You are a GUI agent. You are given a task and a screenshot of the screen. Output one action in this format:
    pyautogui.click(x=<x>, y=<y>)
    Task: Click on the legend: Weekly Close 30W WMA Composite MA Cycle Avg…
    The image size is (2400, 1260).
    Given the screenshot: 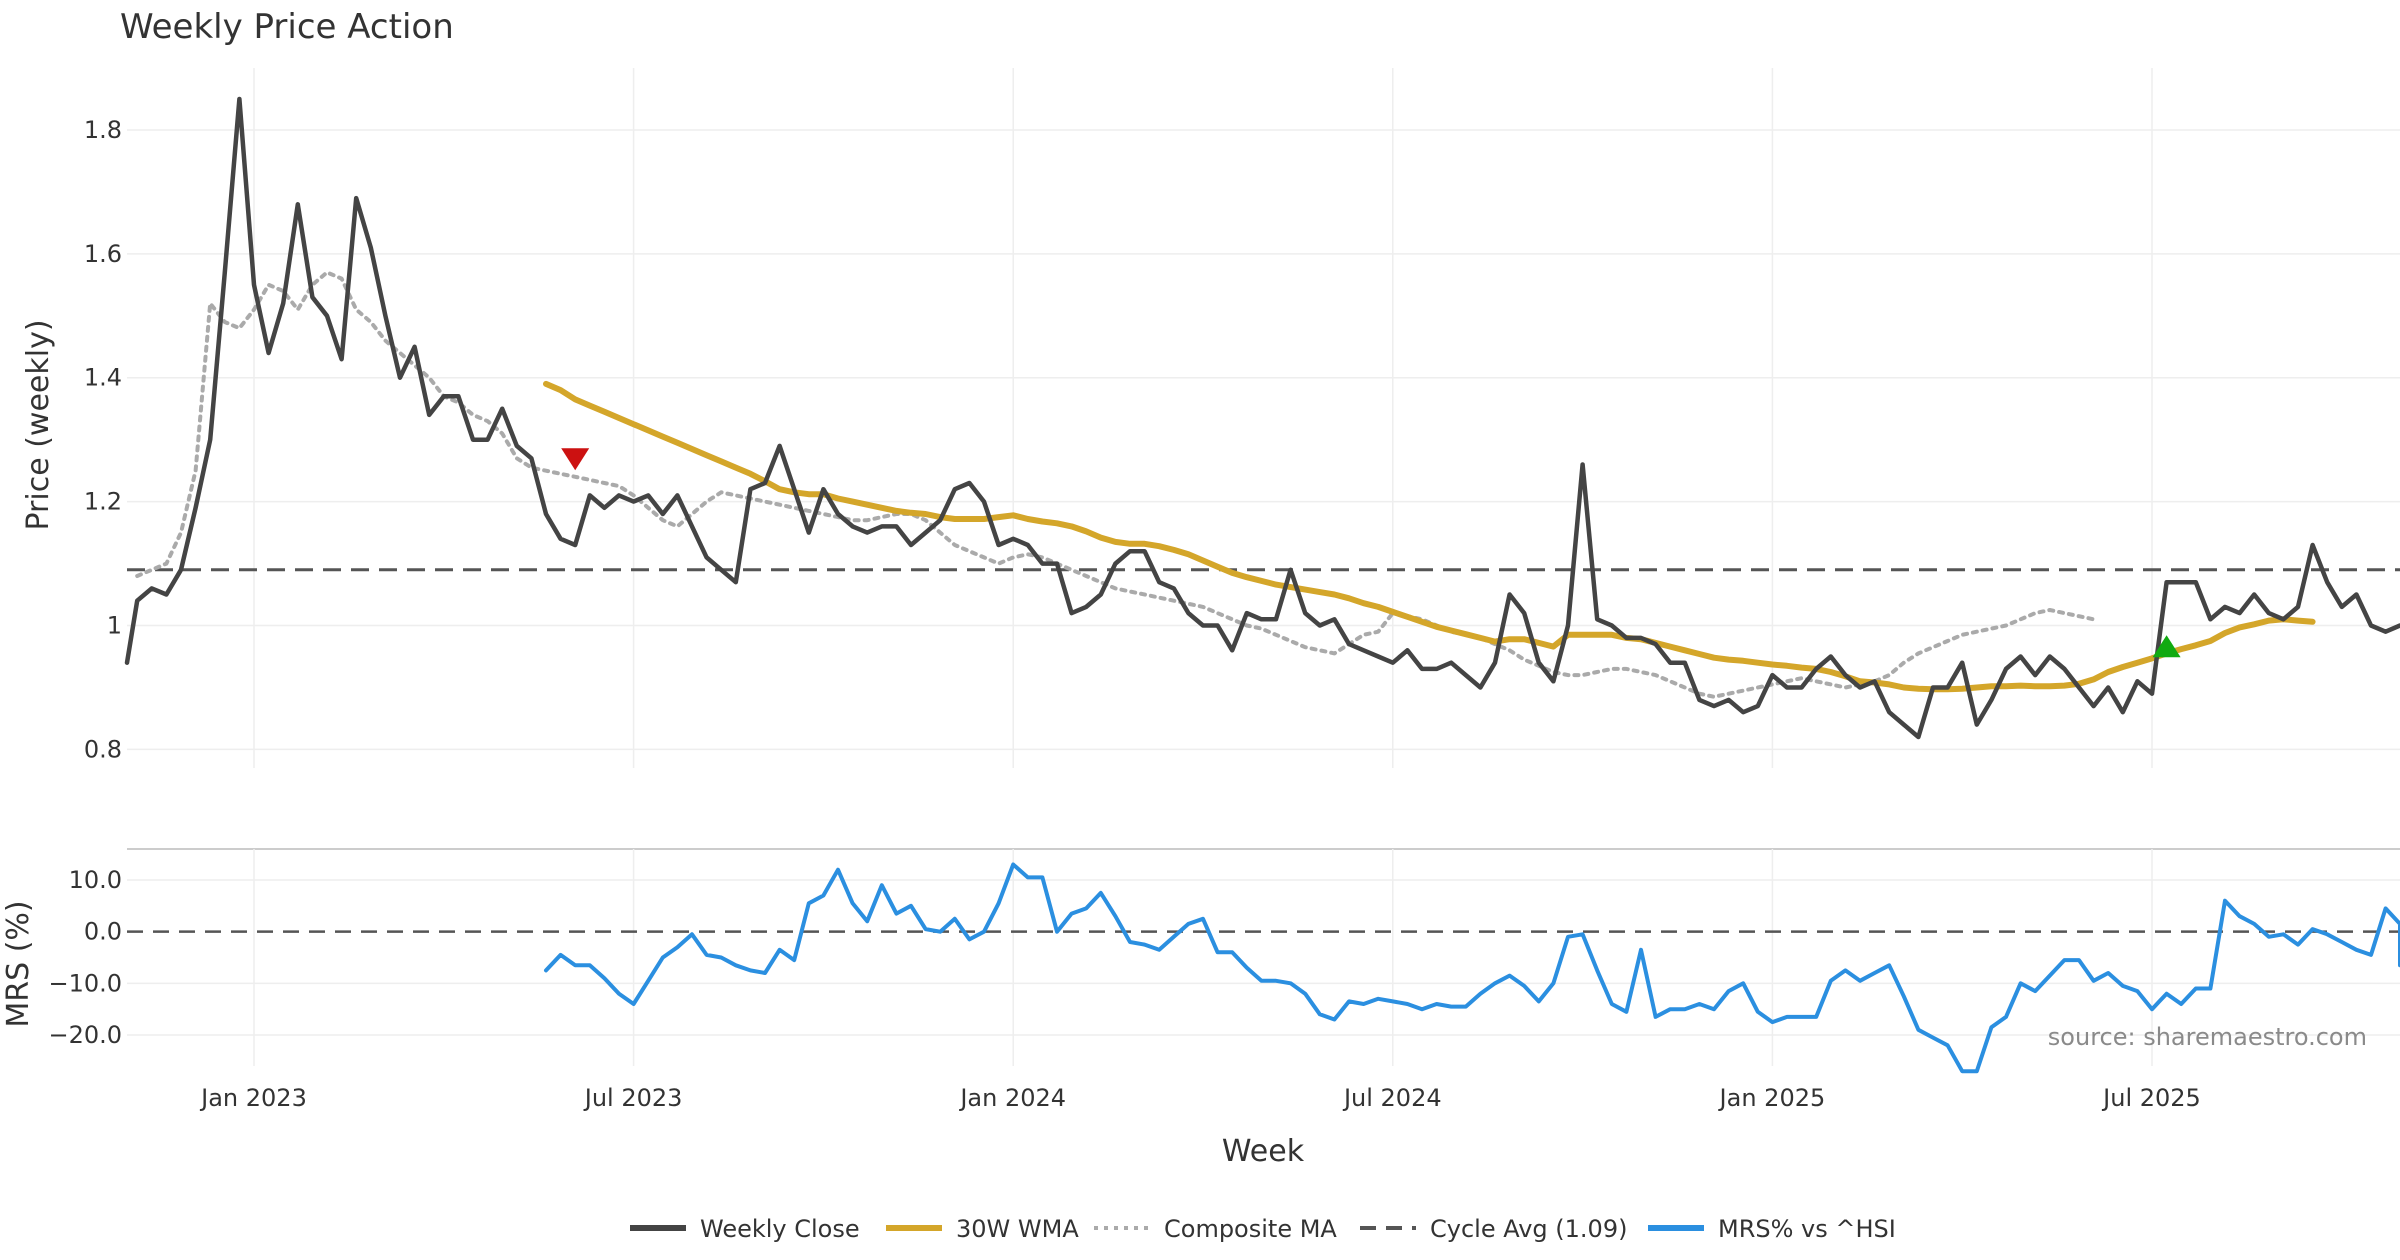 What is the action you would take?
    pyautogui.click(x=1263, y=1229)
    